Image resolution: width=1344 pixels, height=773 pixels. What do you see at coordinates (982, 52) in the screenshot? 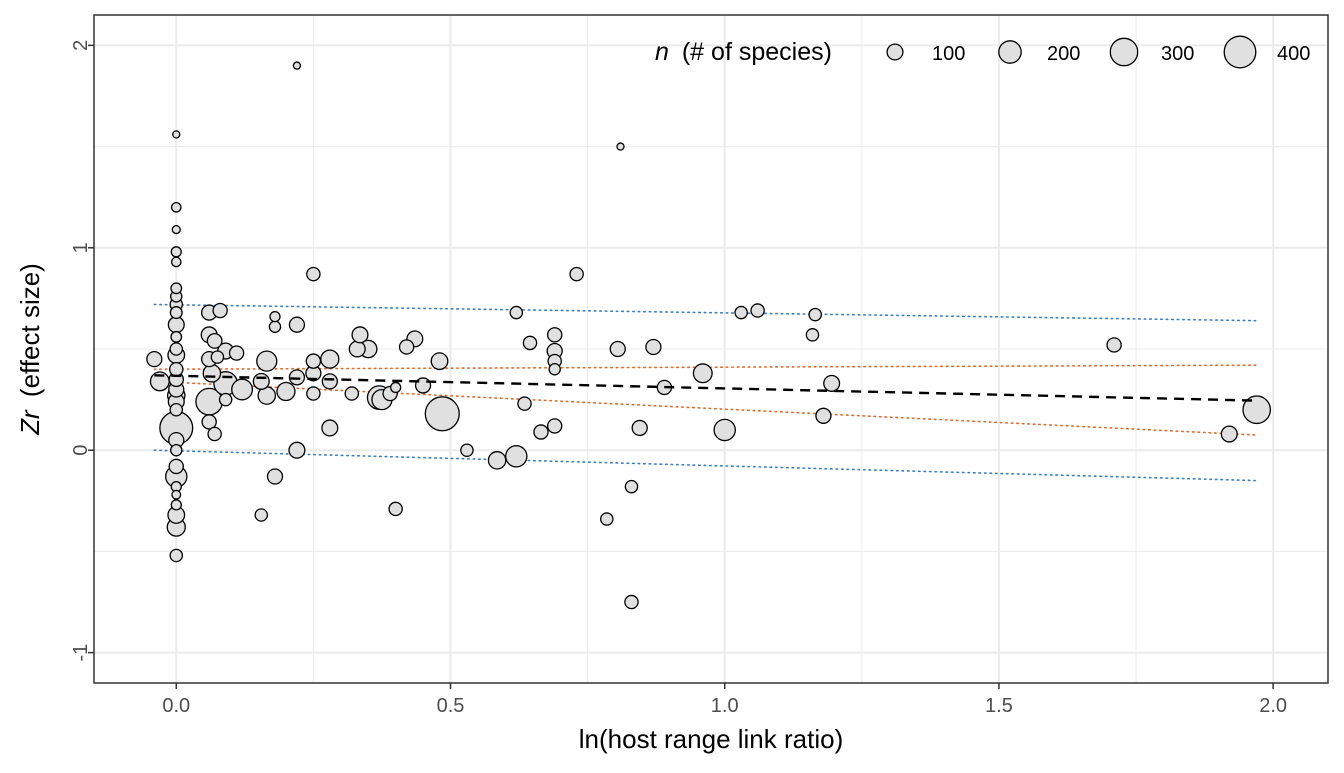
I see `size-legend: n (# of species) 100 200 300 400` at bounding box center [982, 52].